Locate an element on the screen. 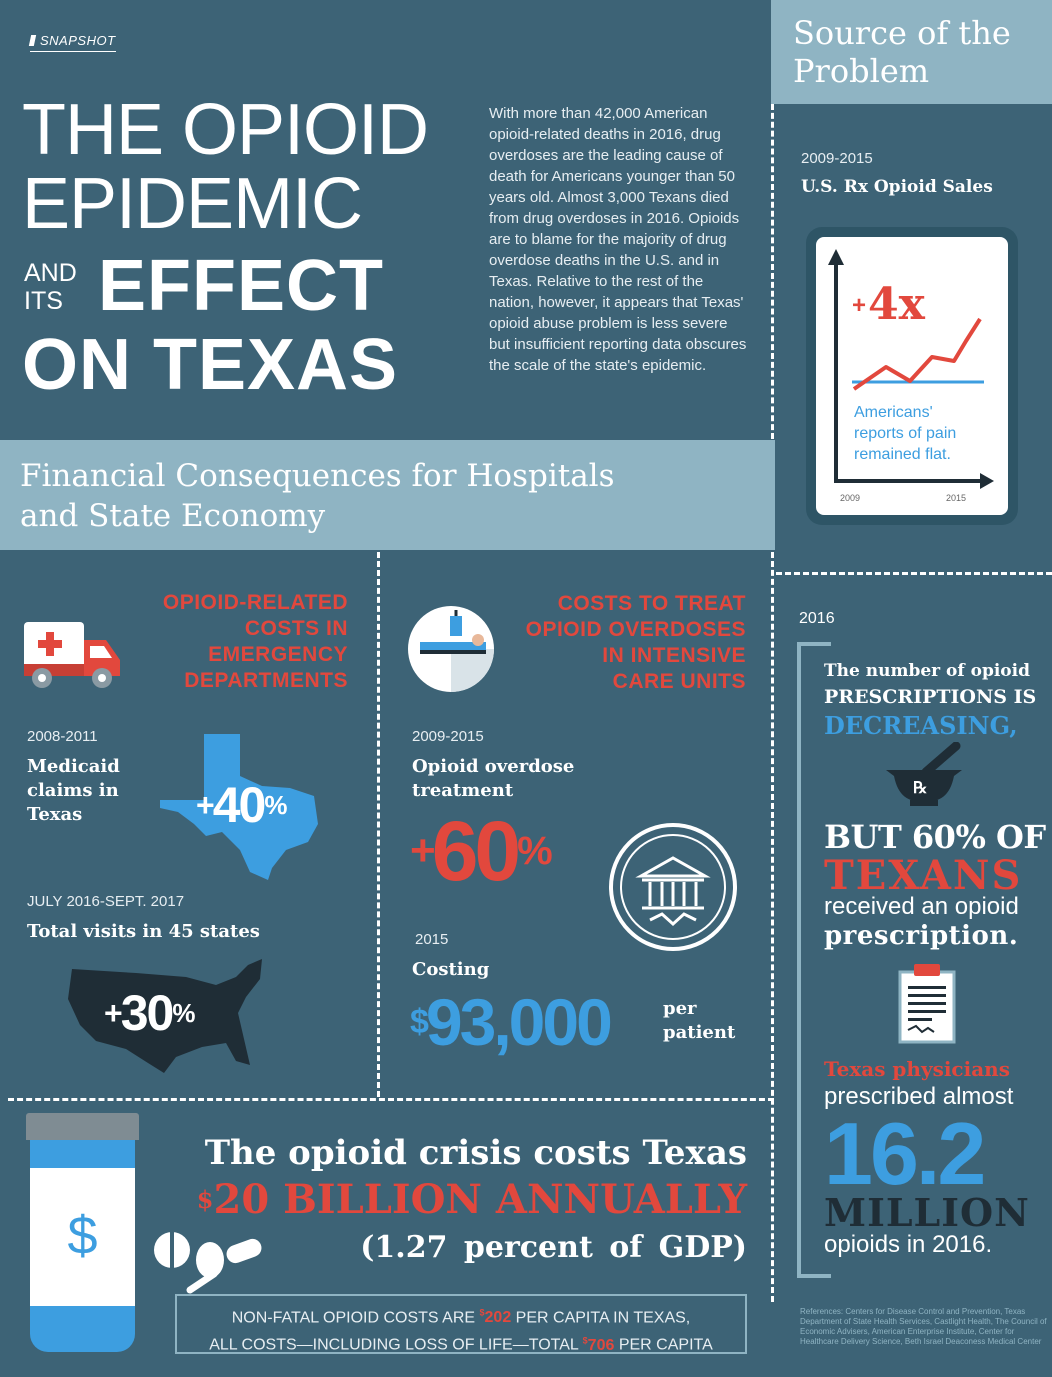 This screenshot has height=1377, width=1052. prescriptions-line-1: The number of opioid is located at coordinates (927, 671).